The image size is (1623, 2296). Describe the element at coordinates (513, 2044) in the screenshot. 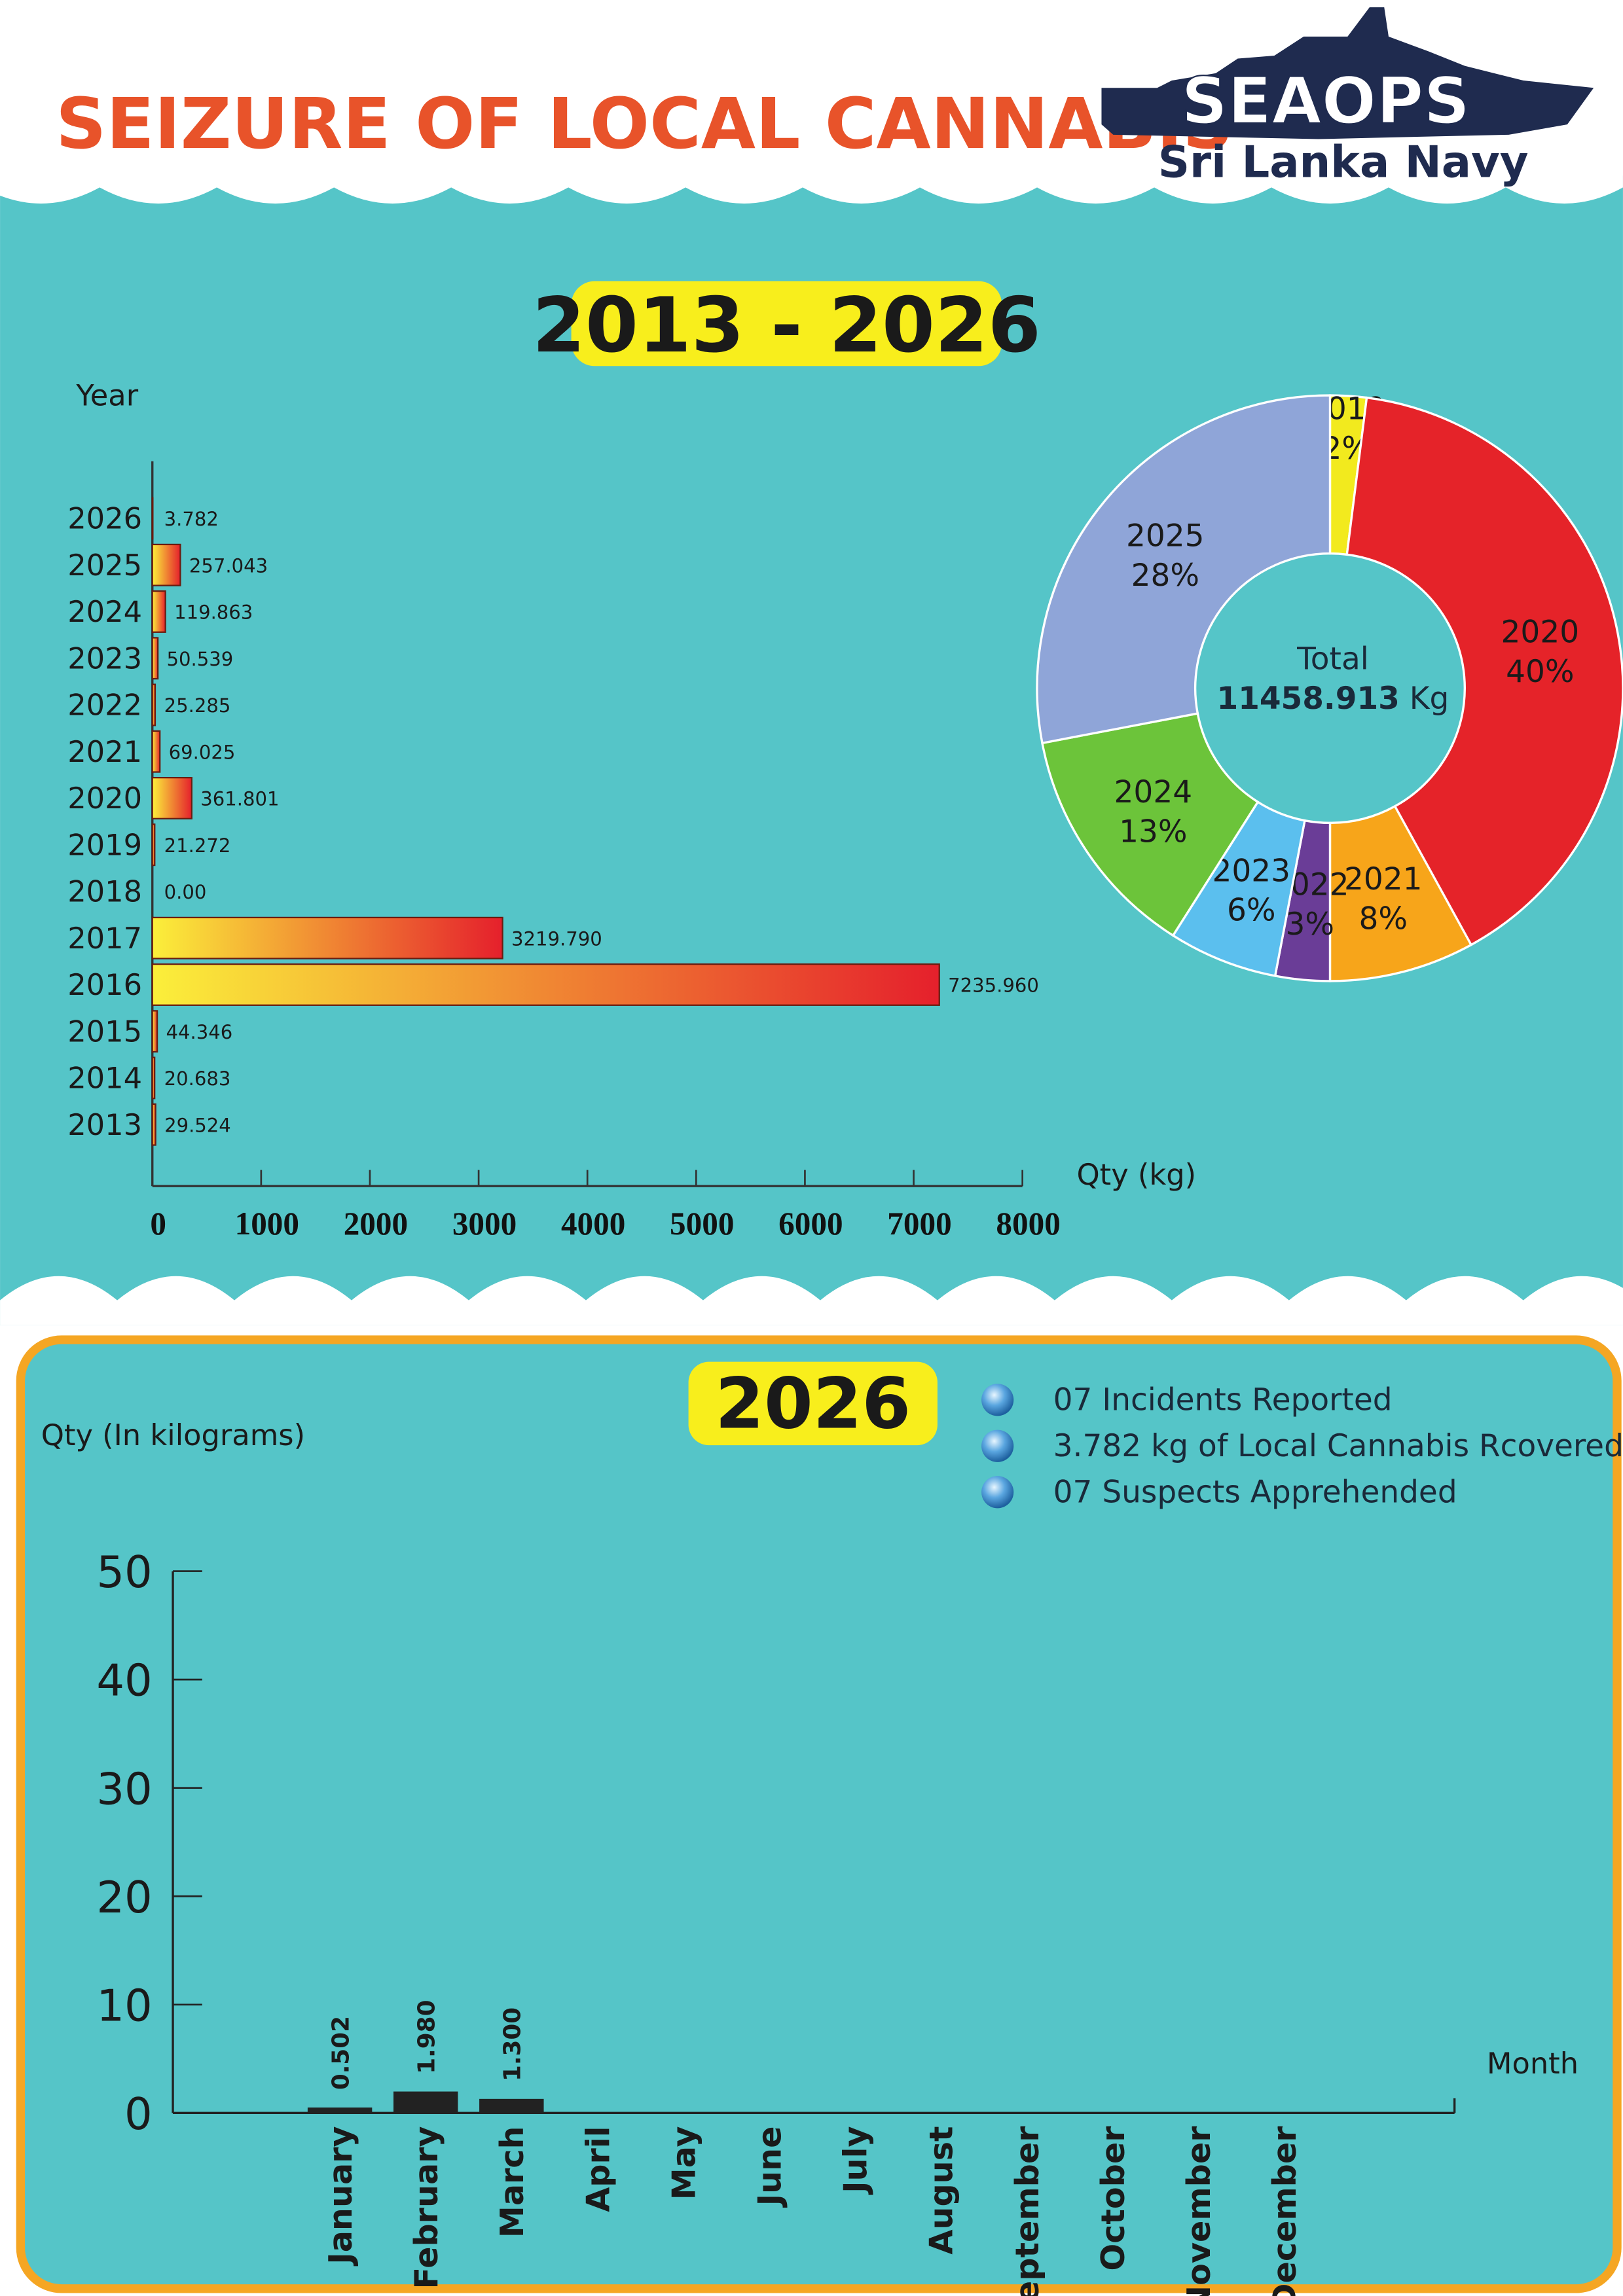

I see `value-label: 1.300` at that location.